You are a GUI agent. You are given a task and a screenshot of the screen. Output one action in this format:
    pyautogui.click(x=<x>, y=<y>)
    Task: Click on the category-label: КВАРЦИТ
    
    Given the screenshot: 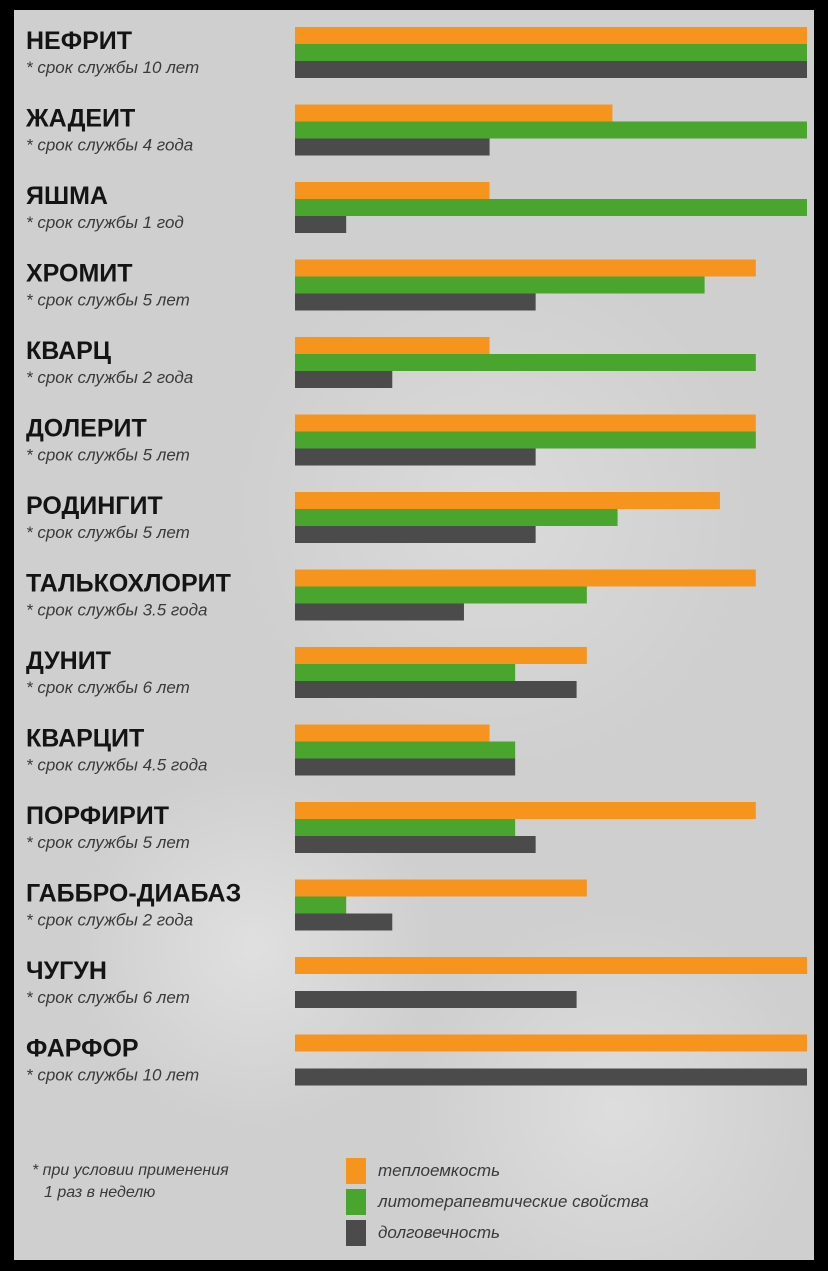 What is the action you would take?
    pyautogui.click(x=85, y=739)
    